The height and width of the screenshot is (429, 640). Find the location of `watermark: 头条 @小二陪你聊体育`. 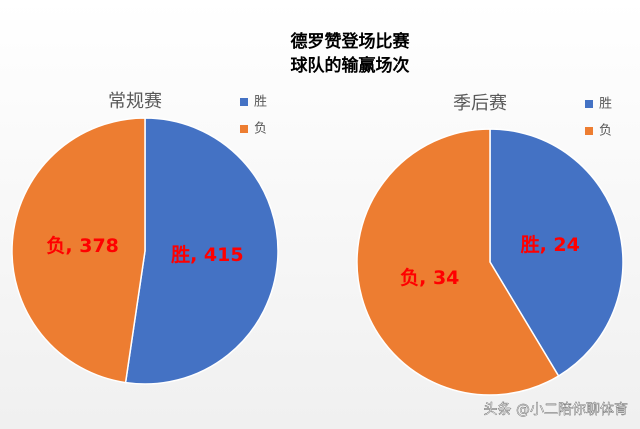

watermark: 头条 @小二陪你聊体育 is located at coordinates (556, 409).